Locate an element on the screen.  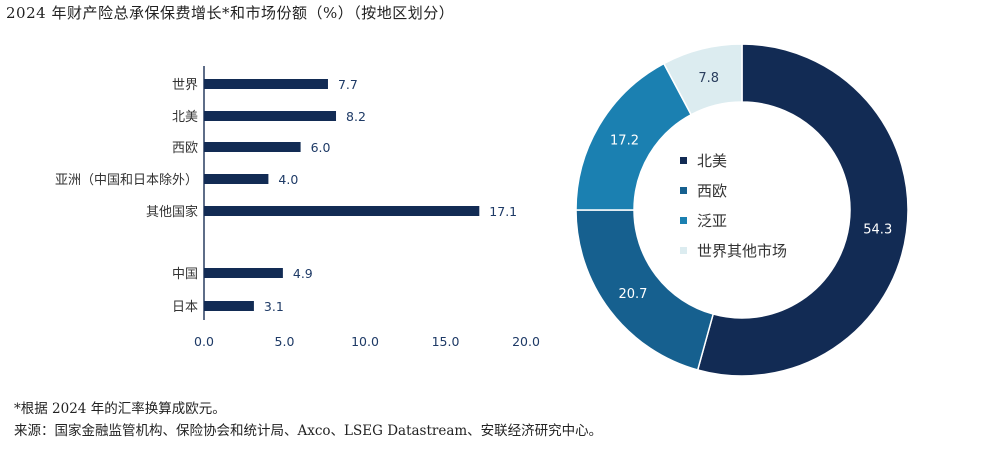
legend-label: 世界其他市场 is located at coordinates (742, 250).